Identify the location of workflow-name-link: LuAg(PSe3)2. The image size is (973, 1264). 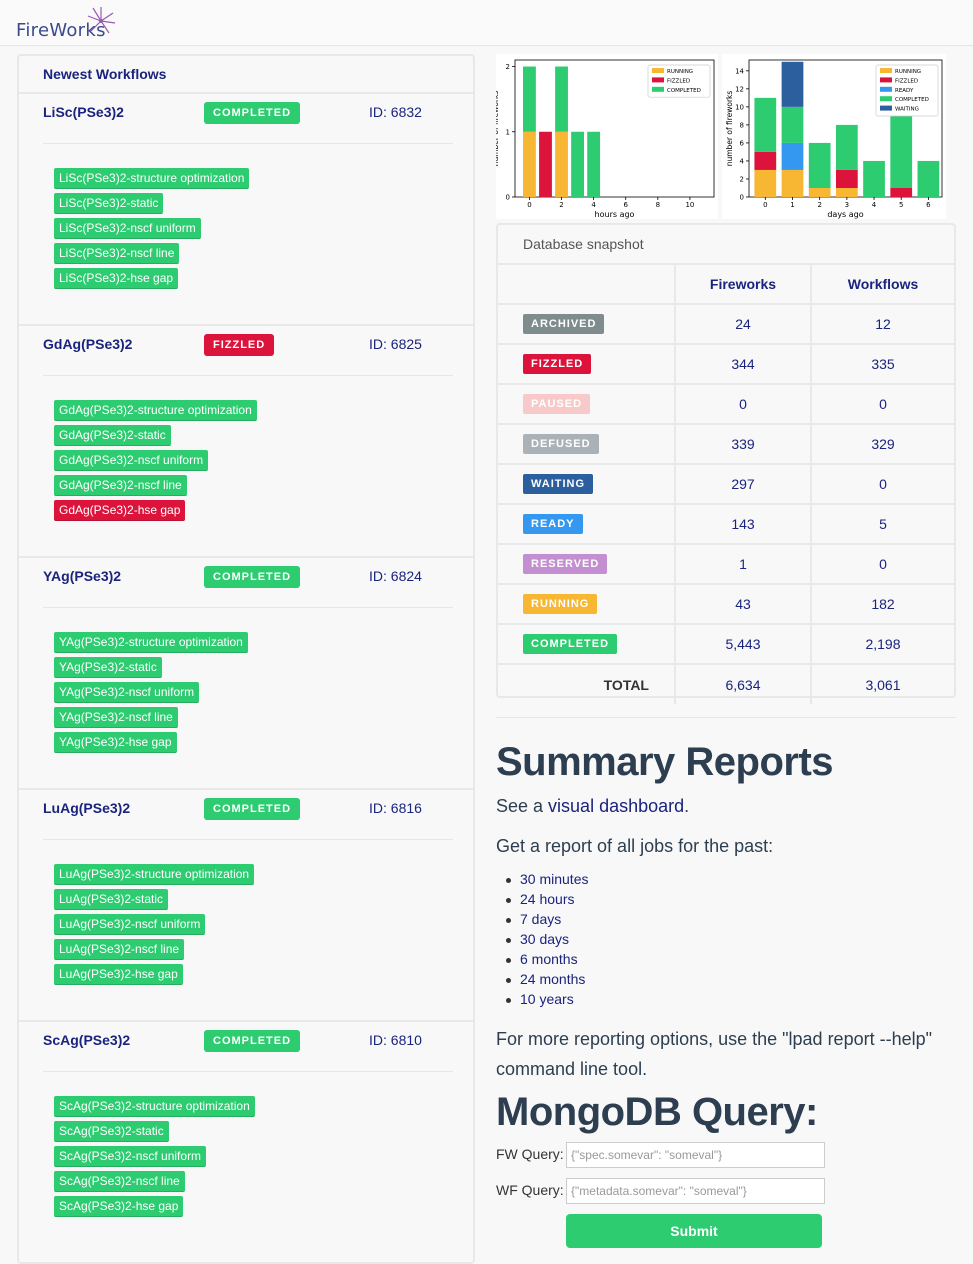
(87, 808).